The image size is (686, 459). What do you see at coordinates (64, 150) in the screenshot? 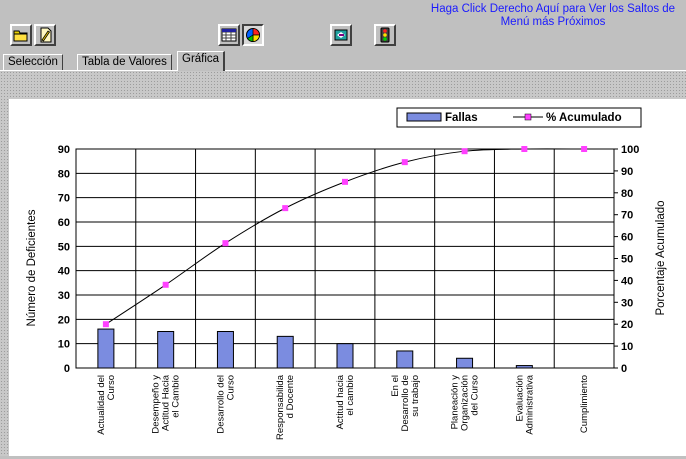
I see `y-tick-label: 90` at bounding box center [64, 150].